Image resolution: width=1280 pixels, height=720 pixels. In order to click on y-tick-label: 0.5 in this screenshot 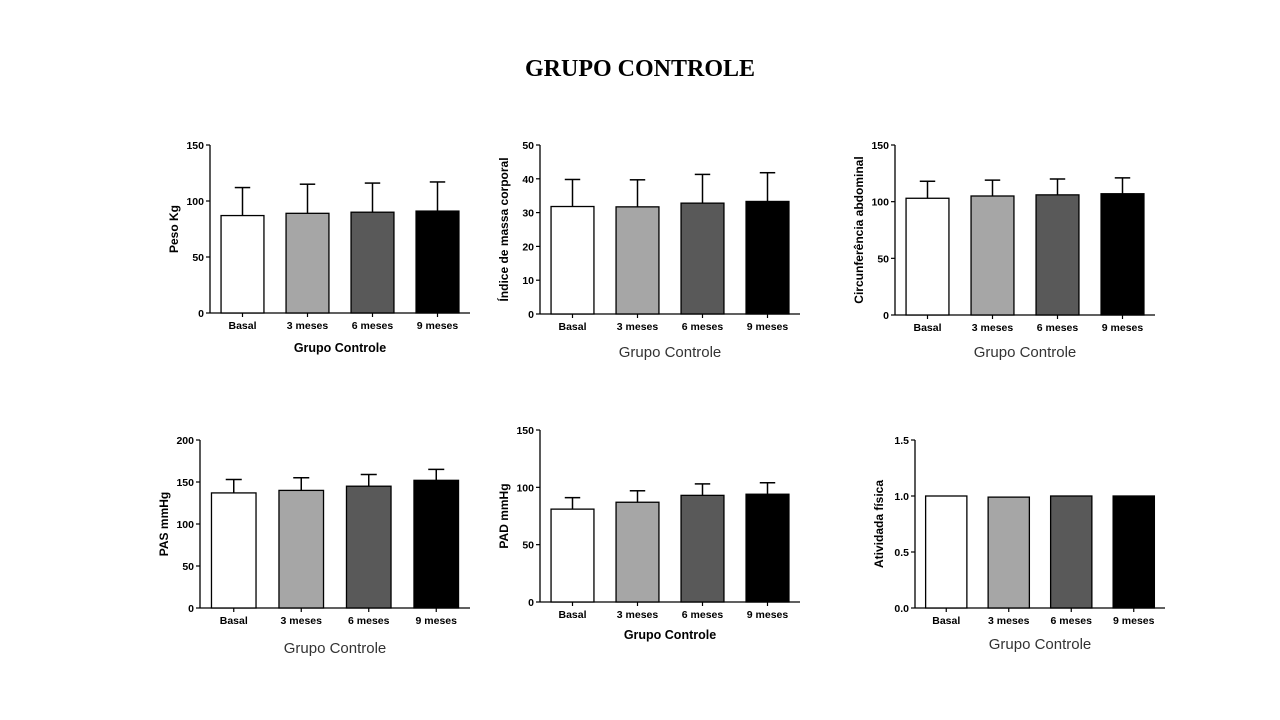, I will do `click(901, 553)`.